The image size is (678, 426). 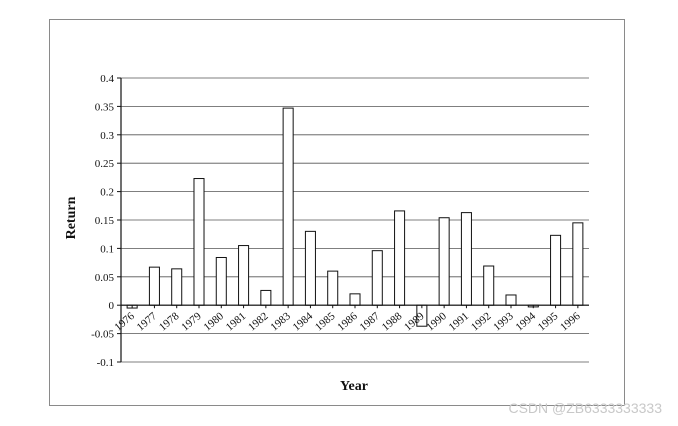 What do you see at coordinates (503, 322) in the screenshot?
I see `x-tick-label: 1993` at bounding box center [503, 322].